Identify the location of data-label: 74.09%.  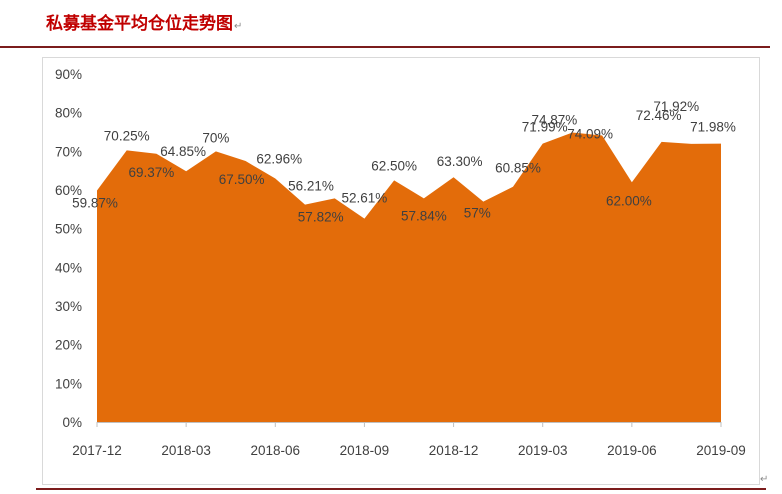
(590, 134).